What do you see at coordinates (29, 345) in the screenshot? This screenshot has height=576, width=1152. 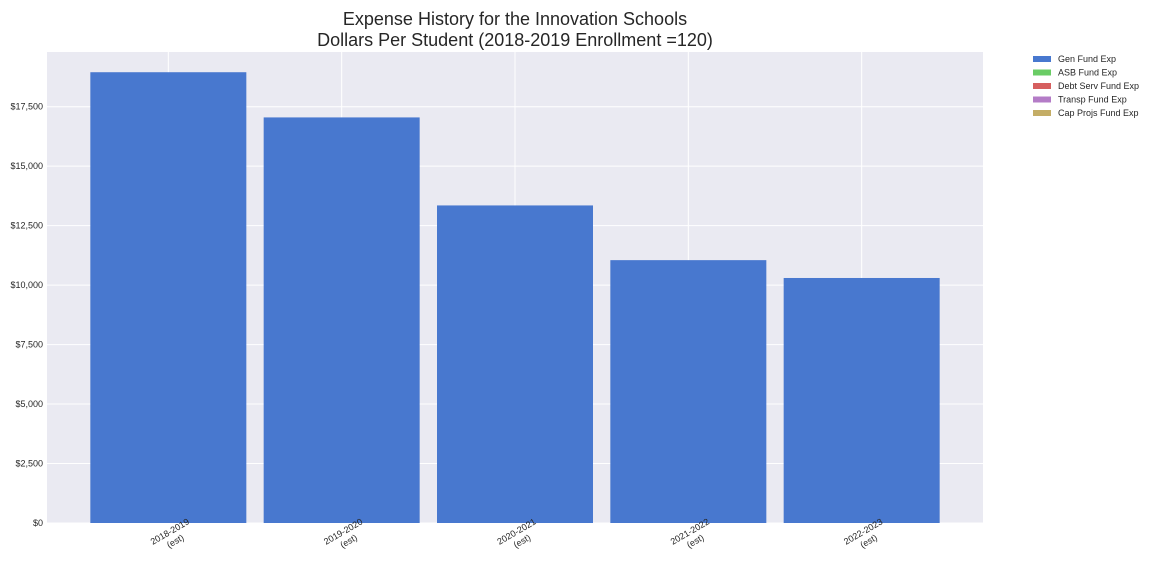 I see `y-tick-label: $7,500` at bounding box center [29, 345].